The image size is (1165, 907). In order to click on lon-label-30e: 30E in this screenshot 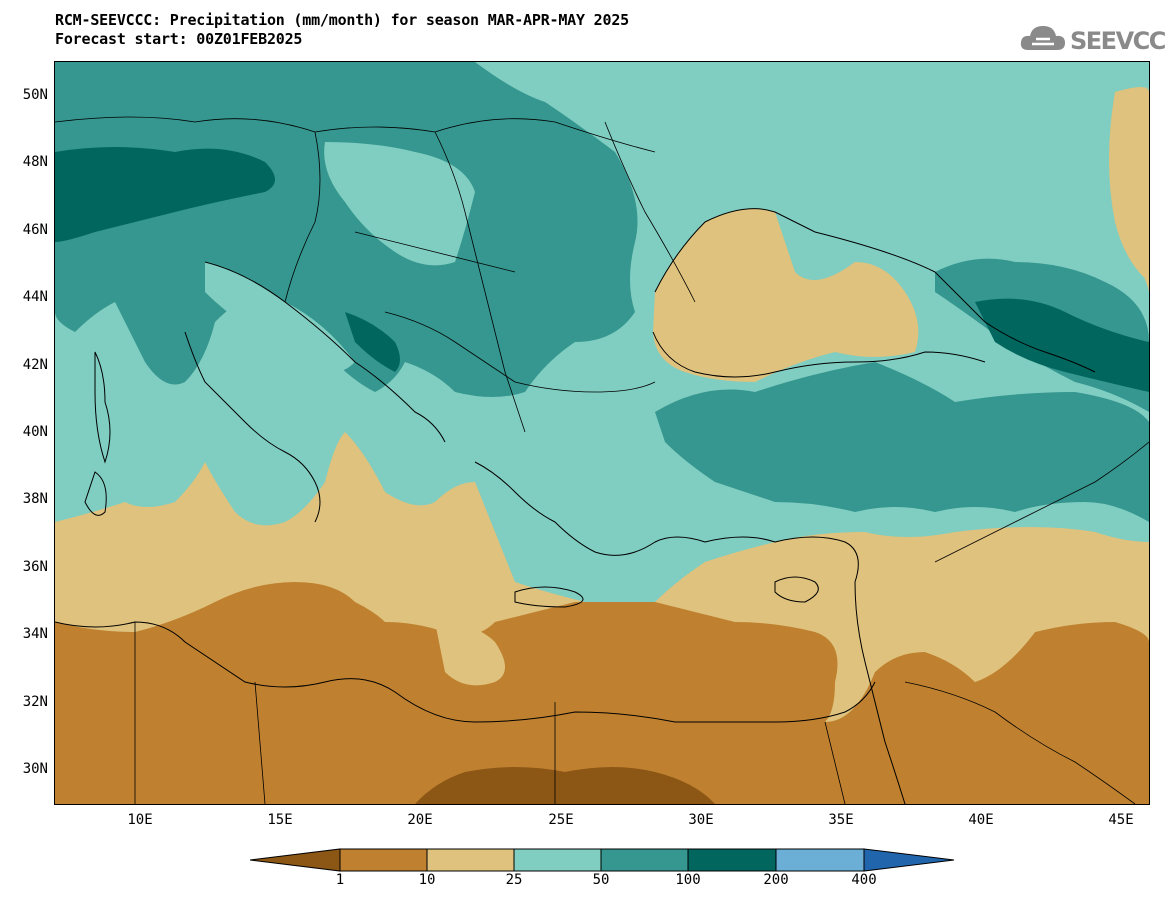, I will do `click(701, 820)`.